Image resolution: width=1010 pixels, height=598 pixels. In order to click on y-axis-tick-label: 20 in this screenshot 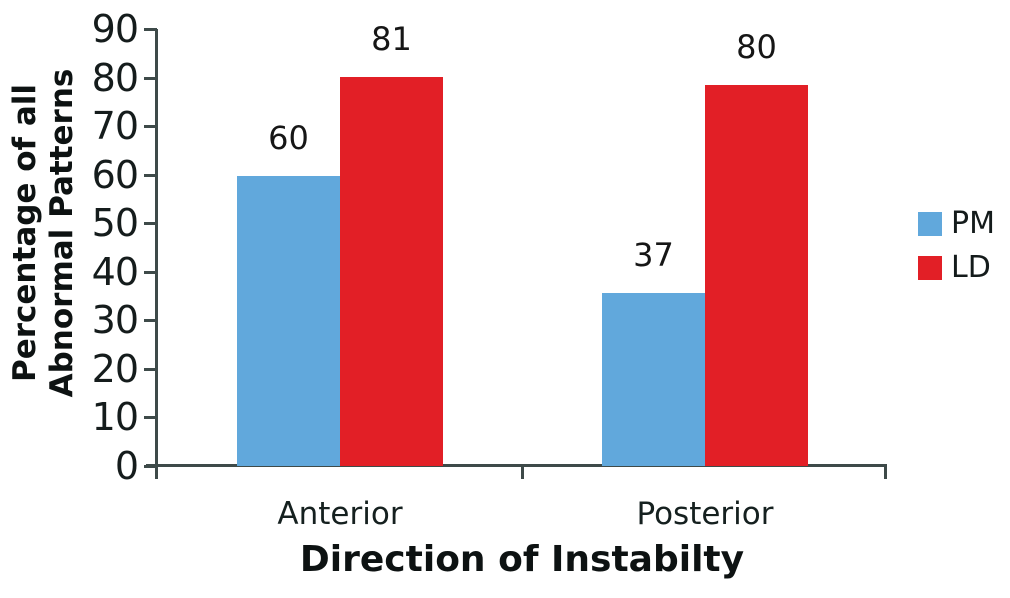, I will do `click(115, 368)`.